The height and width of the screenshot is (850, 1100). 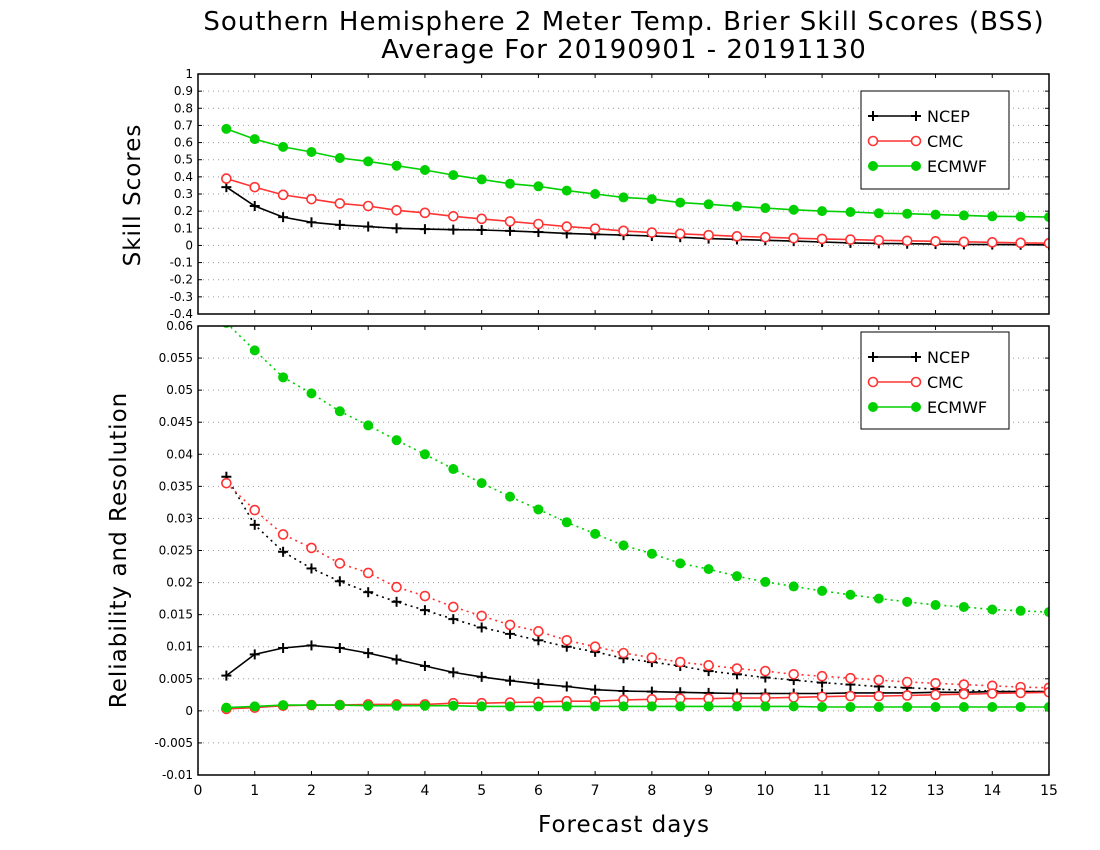 What do you see at coordinates (765, 791) in the screenshot?
I see `x-tick-label: 10` at bounding box center [765, 791].